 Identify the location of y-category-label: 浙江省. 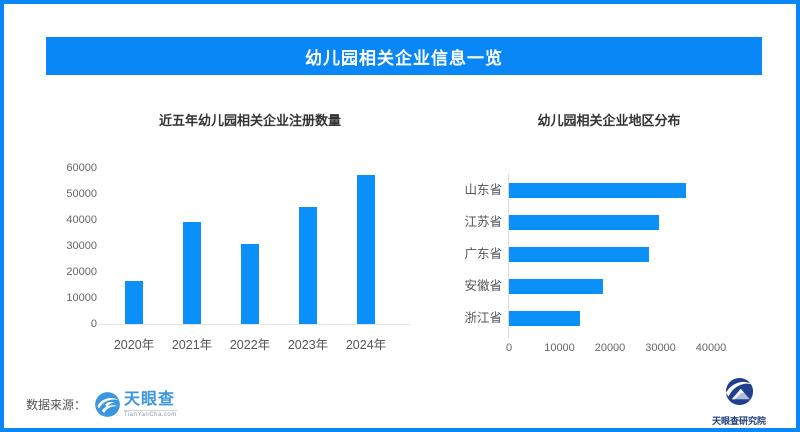
(483, 318).